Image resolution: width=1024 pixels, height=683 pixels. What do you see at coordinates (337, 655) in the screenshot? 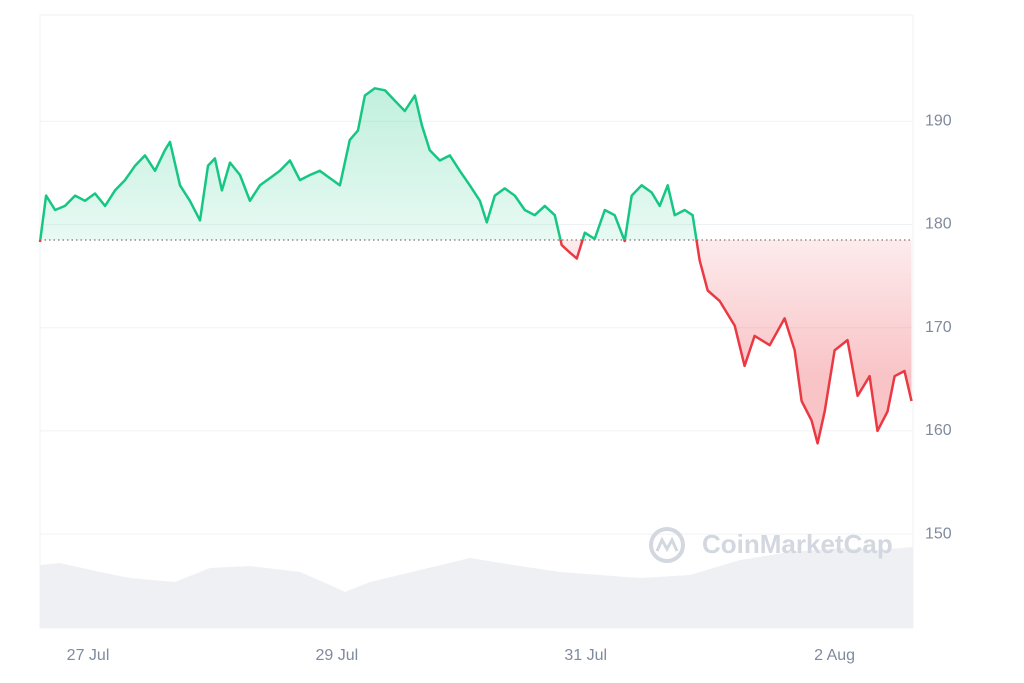
I see `x-tick-label: 29 Jul` at bounding box center [337, 655].